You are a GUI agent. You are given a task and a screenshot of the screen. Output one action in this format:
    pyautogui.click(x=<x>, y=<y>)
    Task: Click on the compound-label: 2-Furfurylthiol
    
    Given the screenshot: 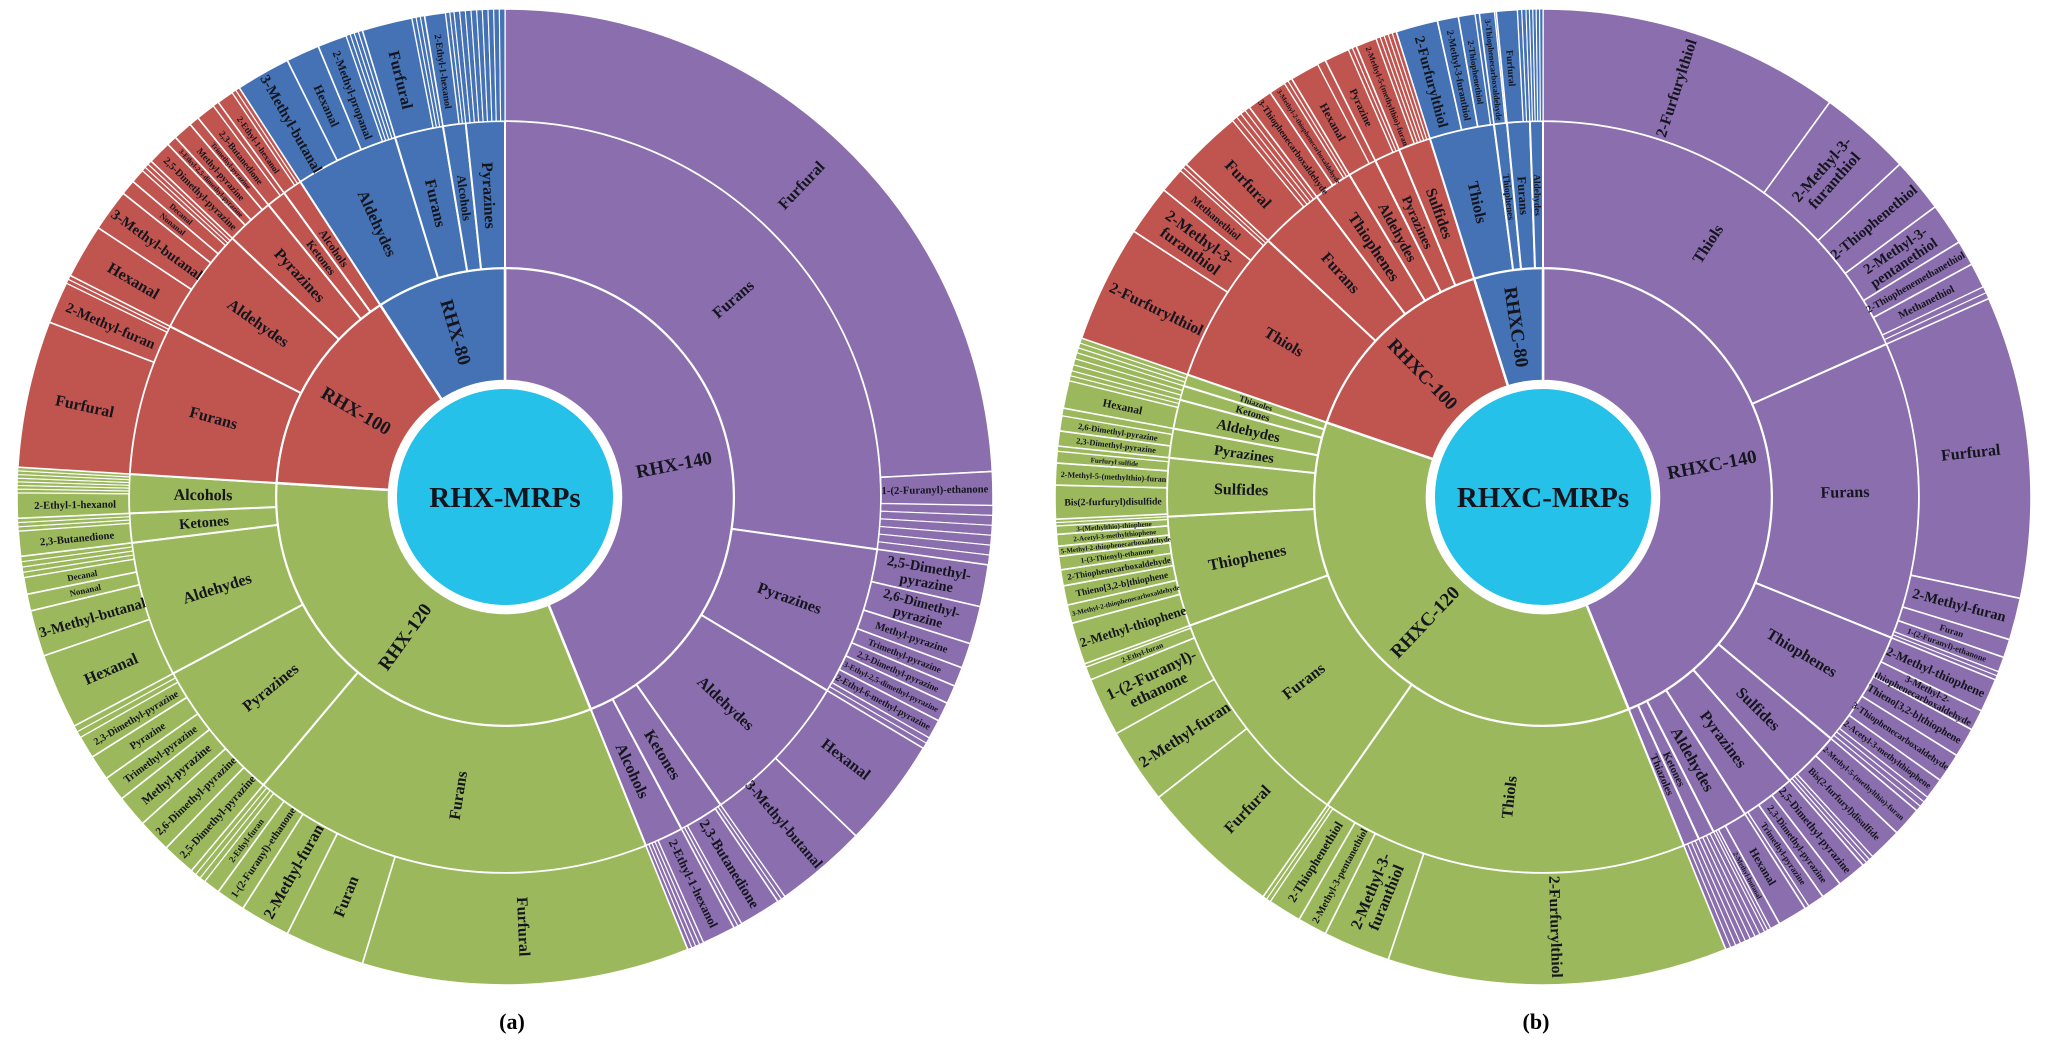 What is the action you would take?
    pyautogui.click(x=1555, y=927)
    